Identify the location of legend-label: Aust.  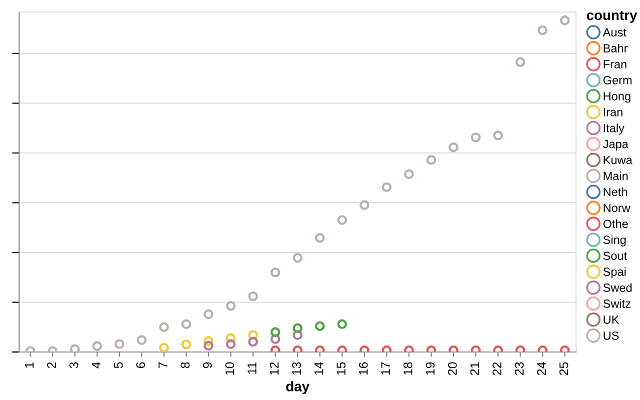
(614, 32).